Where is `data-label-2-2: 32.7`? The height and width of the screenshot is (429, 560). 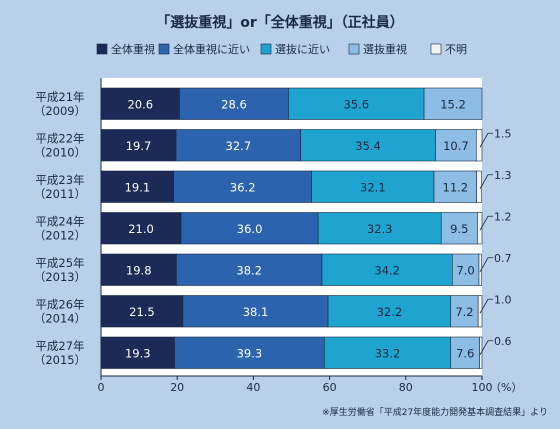 data-label-2-2: 32.7 is located at coordinates (239, 146).